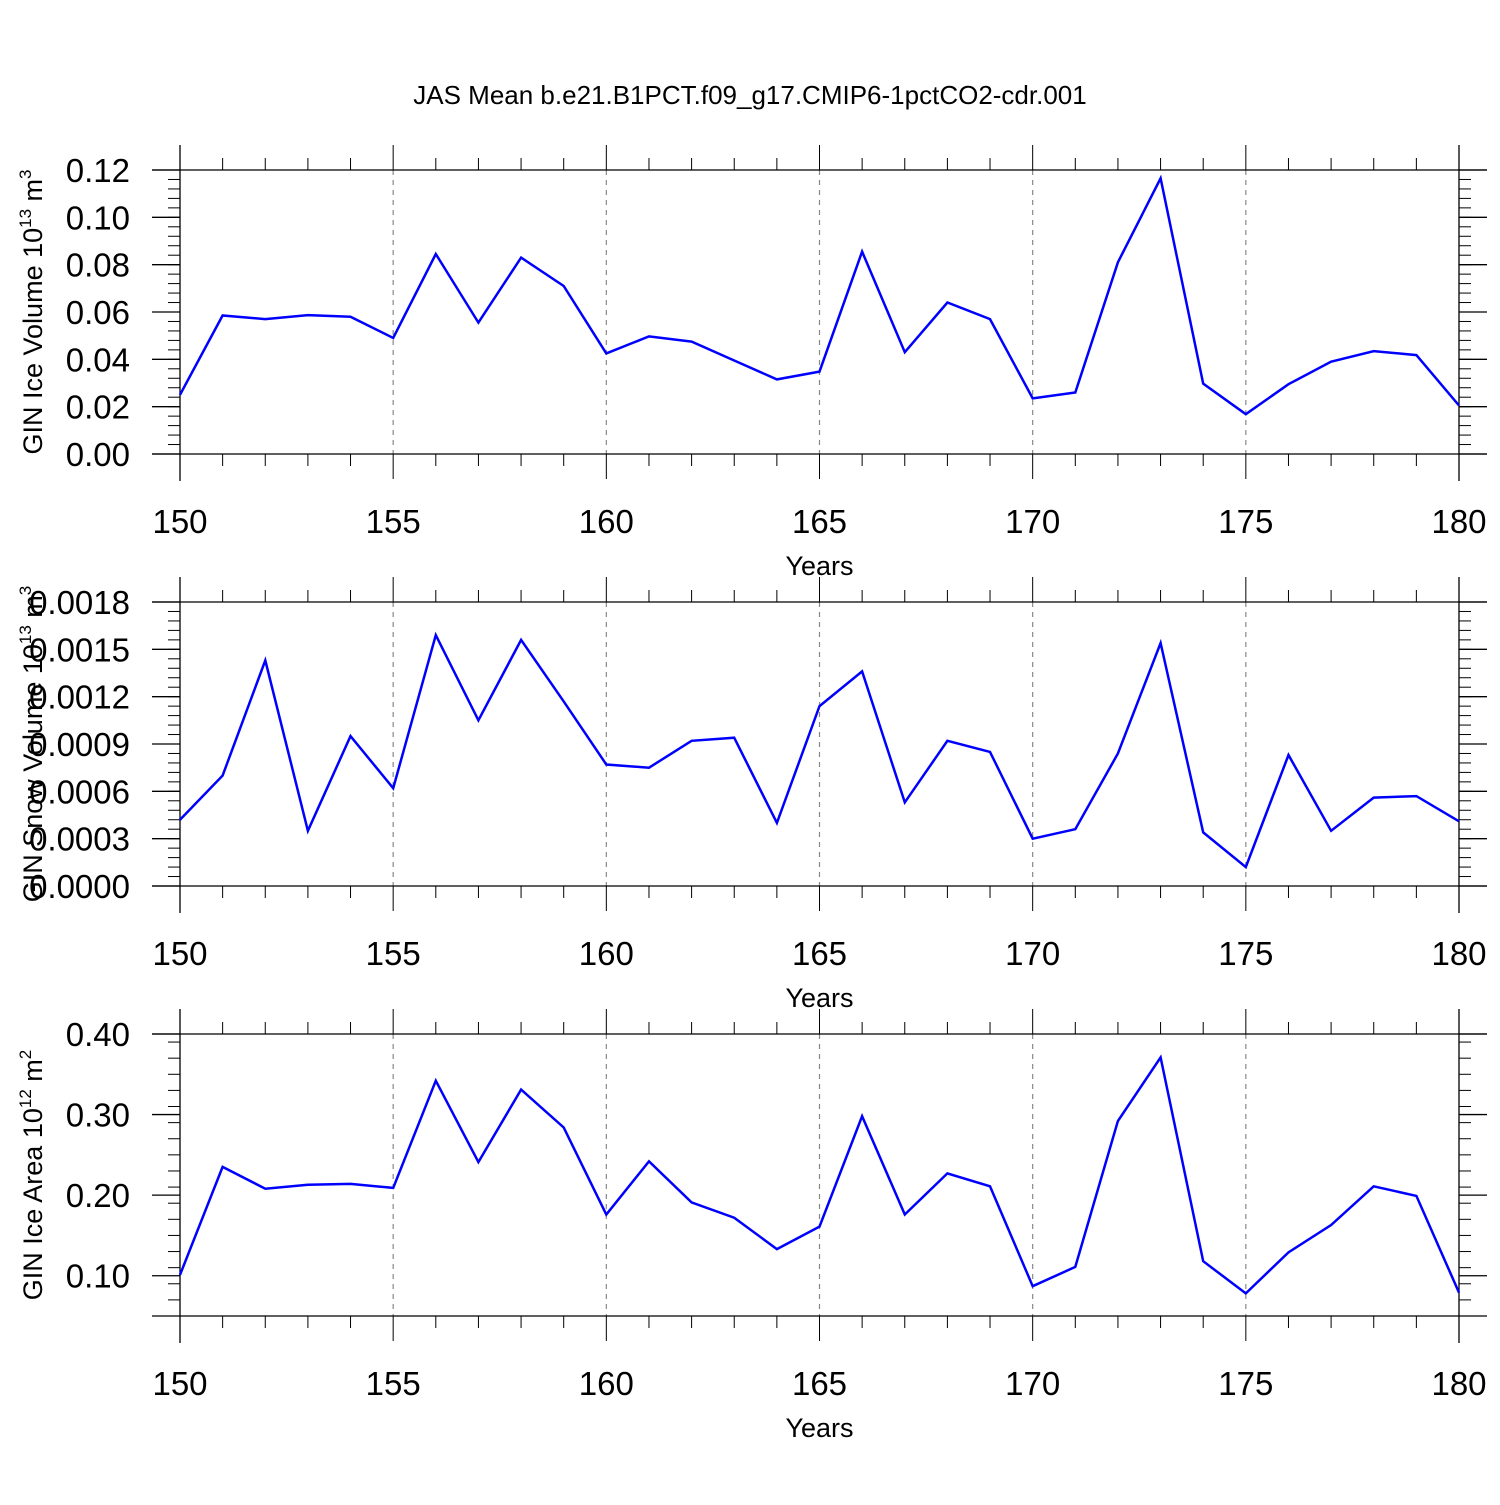  I want to click on panel3-x-axis-label: Years, so click(819, 1428).